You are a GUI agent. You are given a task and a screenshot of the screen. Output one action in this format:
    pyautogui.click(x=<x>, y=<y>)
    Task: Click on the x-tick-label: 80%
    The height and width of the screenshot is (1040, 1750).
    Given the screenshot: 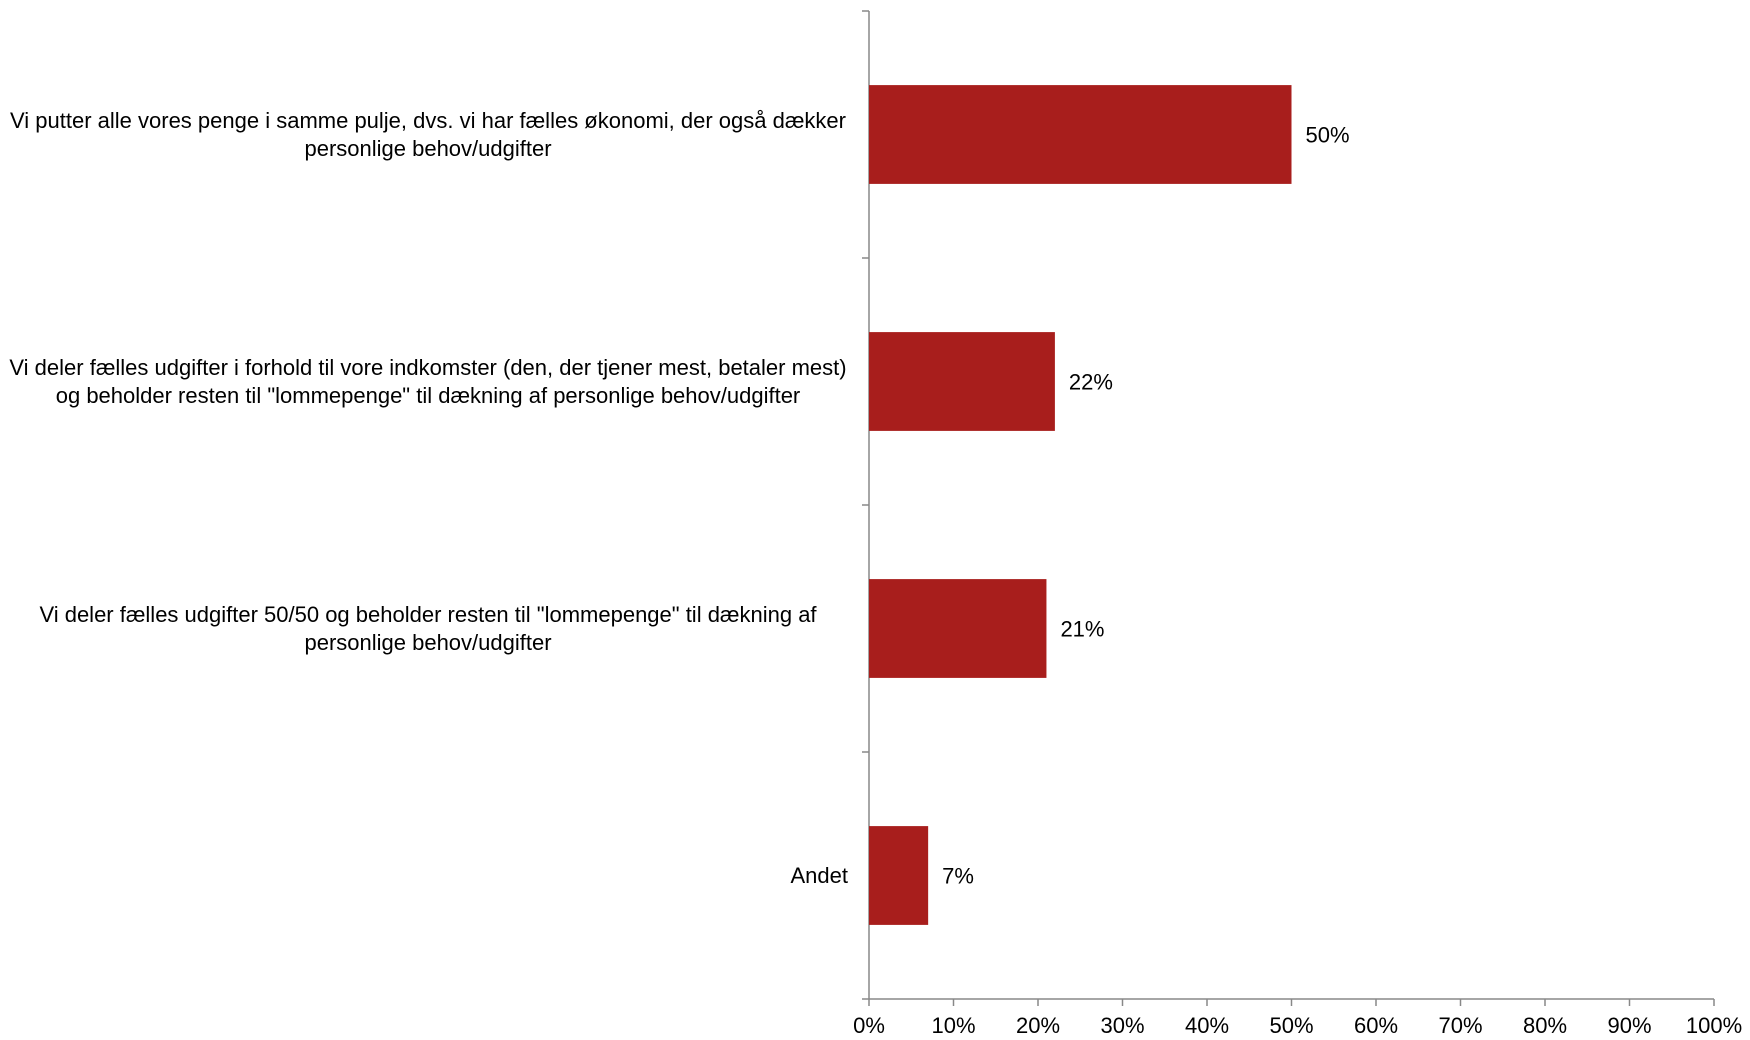 What is the action you would take?
    pyautogui.click(x=1545, y=1025)
    